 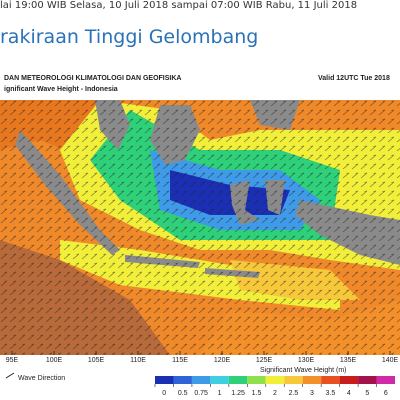 What do you see at coordinates (10, 375) in the screenshot?
I see `direction-sample` at bounding box center [10, 375].